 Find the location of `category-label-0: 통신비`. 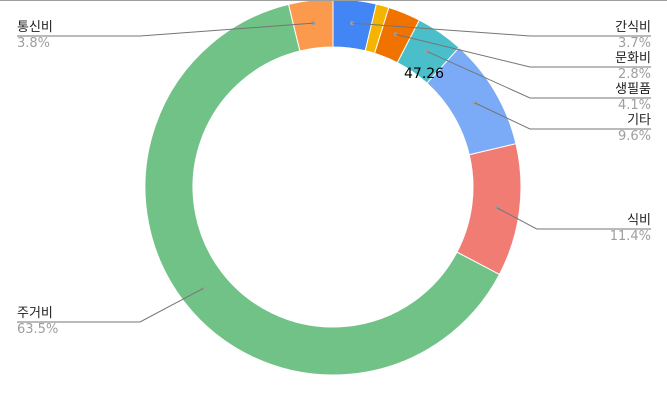

category-label-0: 통신비 is located at coordinates (35, 27).